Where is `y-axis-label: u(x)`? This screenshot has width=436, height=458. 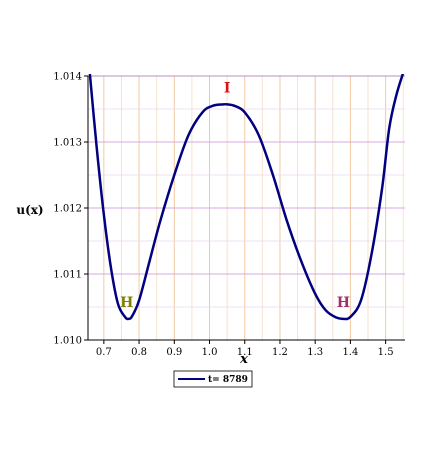 y-axis-label: u(x) is located at coordinates (29, 210).